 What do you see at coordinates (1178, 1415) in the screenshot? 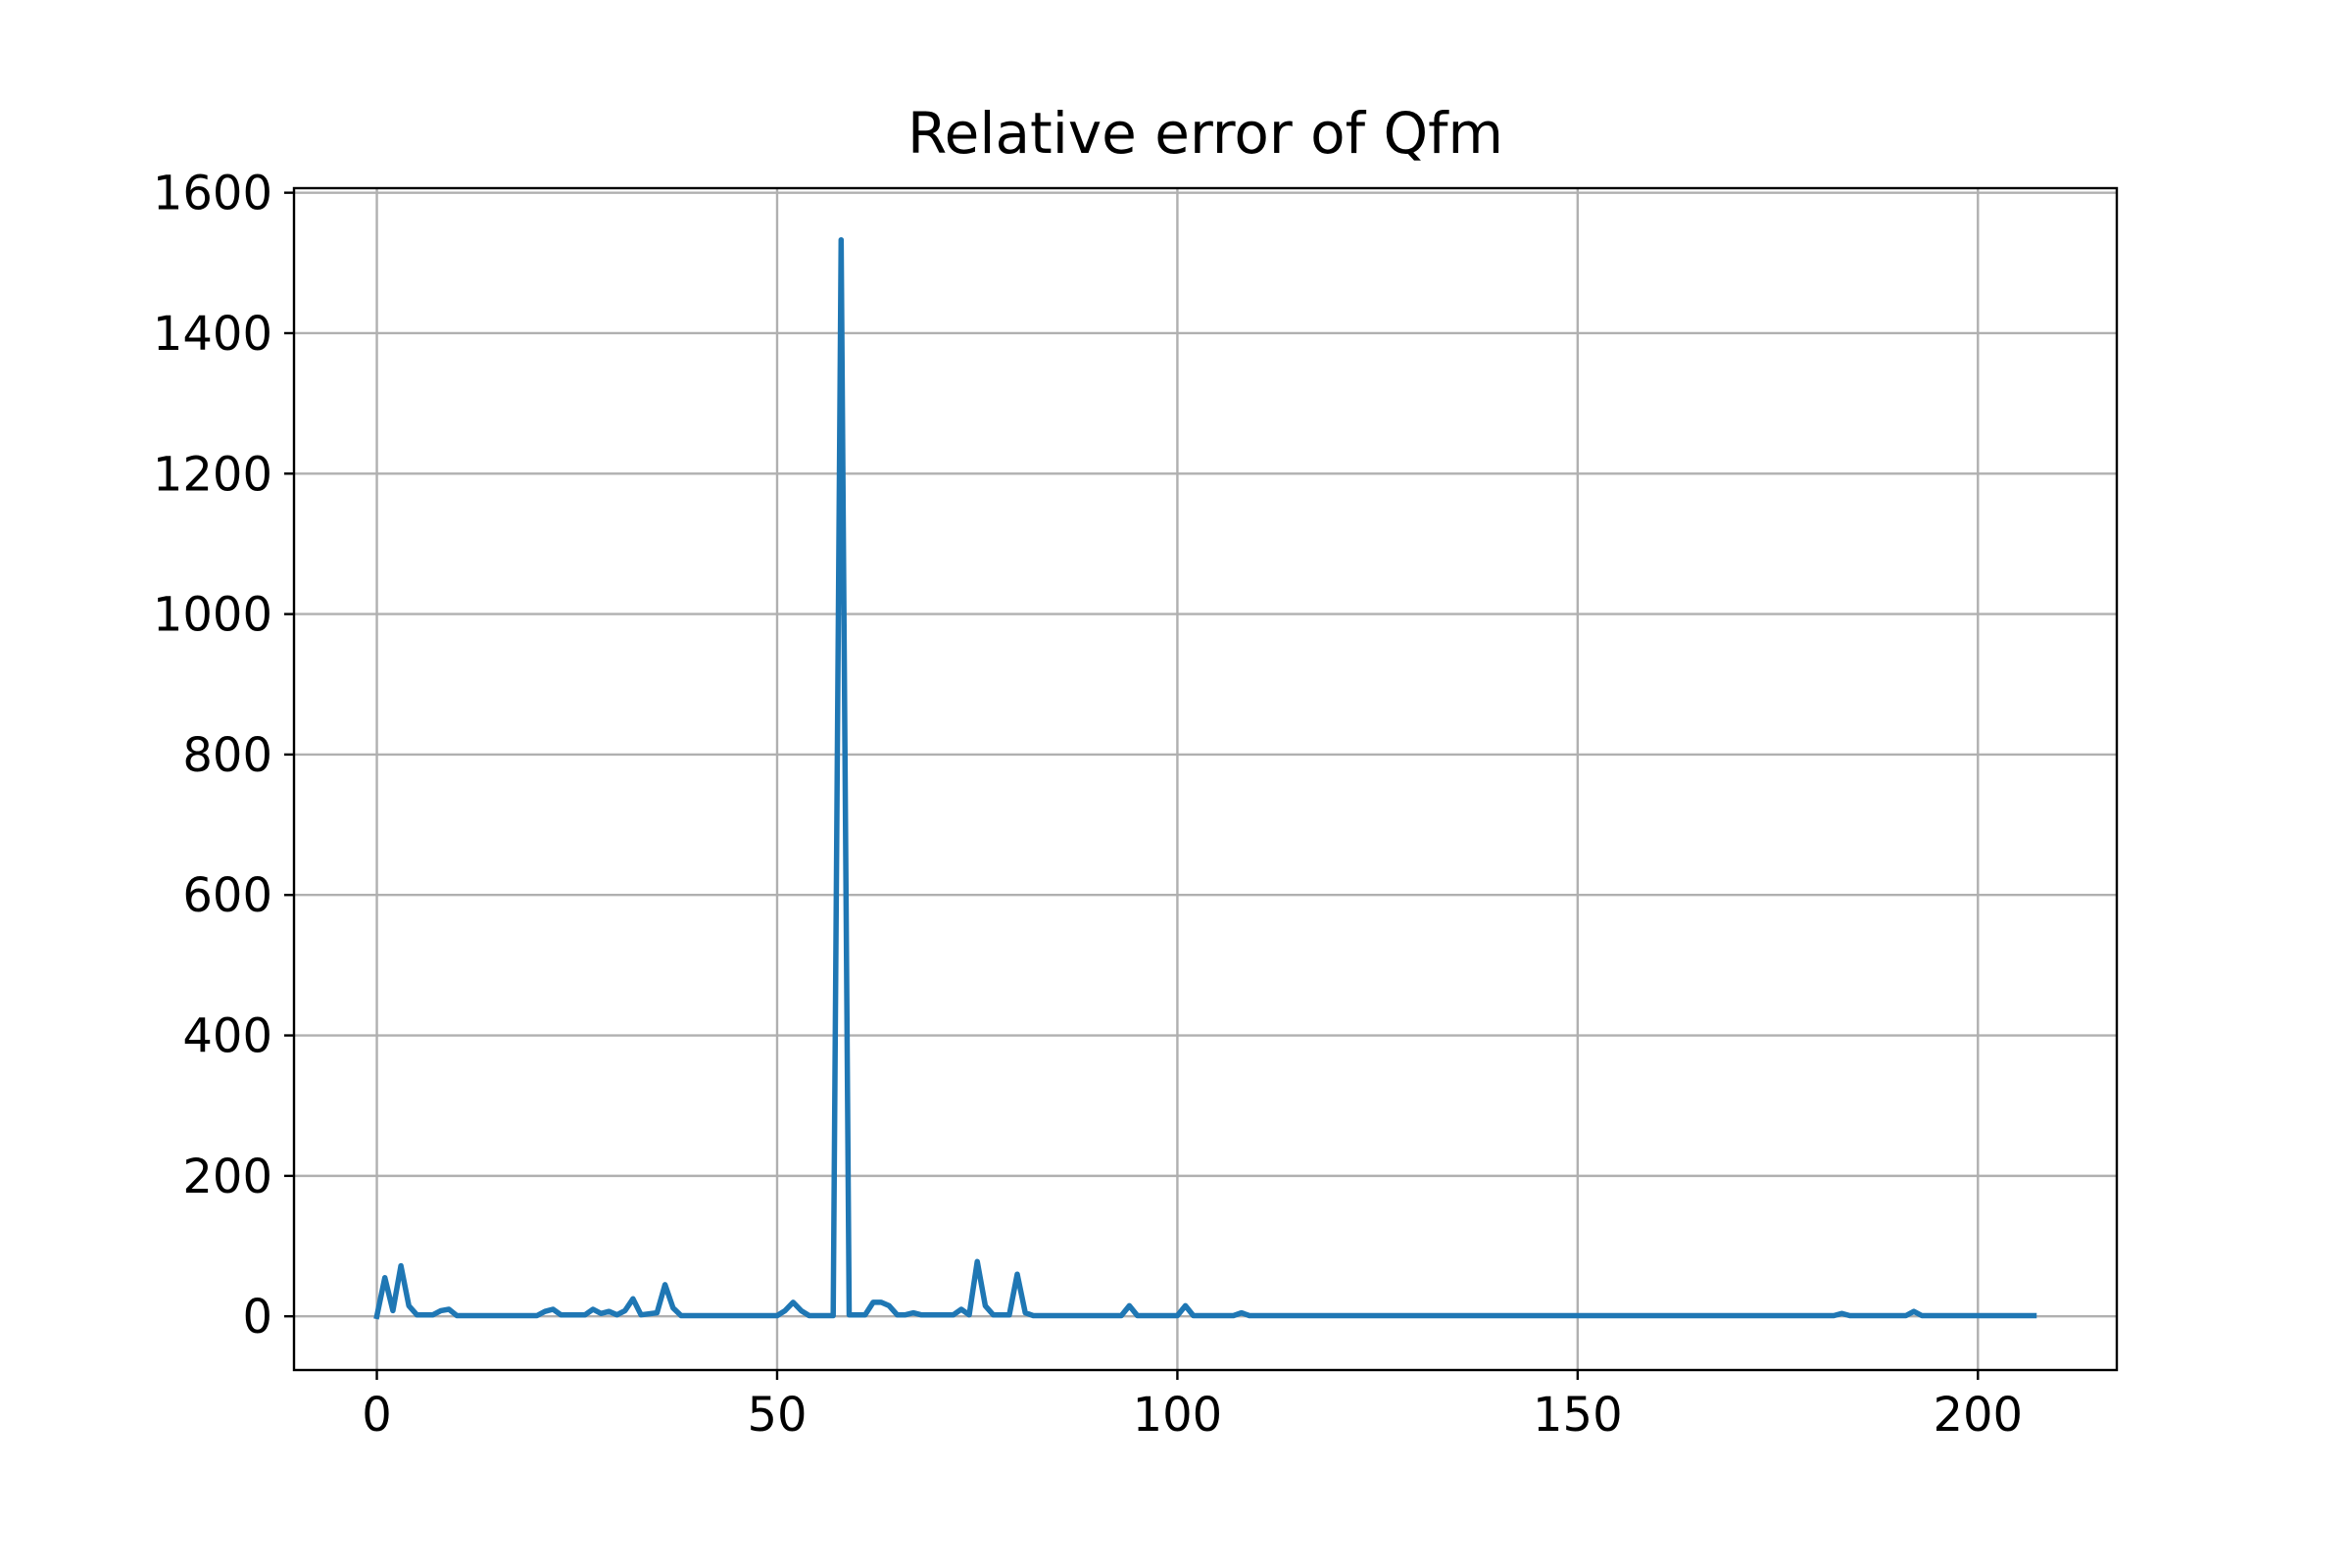
I see `x-tick-label: 100` at bounding box center [1178, 1415].